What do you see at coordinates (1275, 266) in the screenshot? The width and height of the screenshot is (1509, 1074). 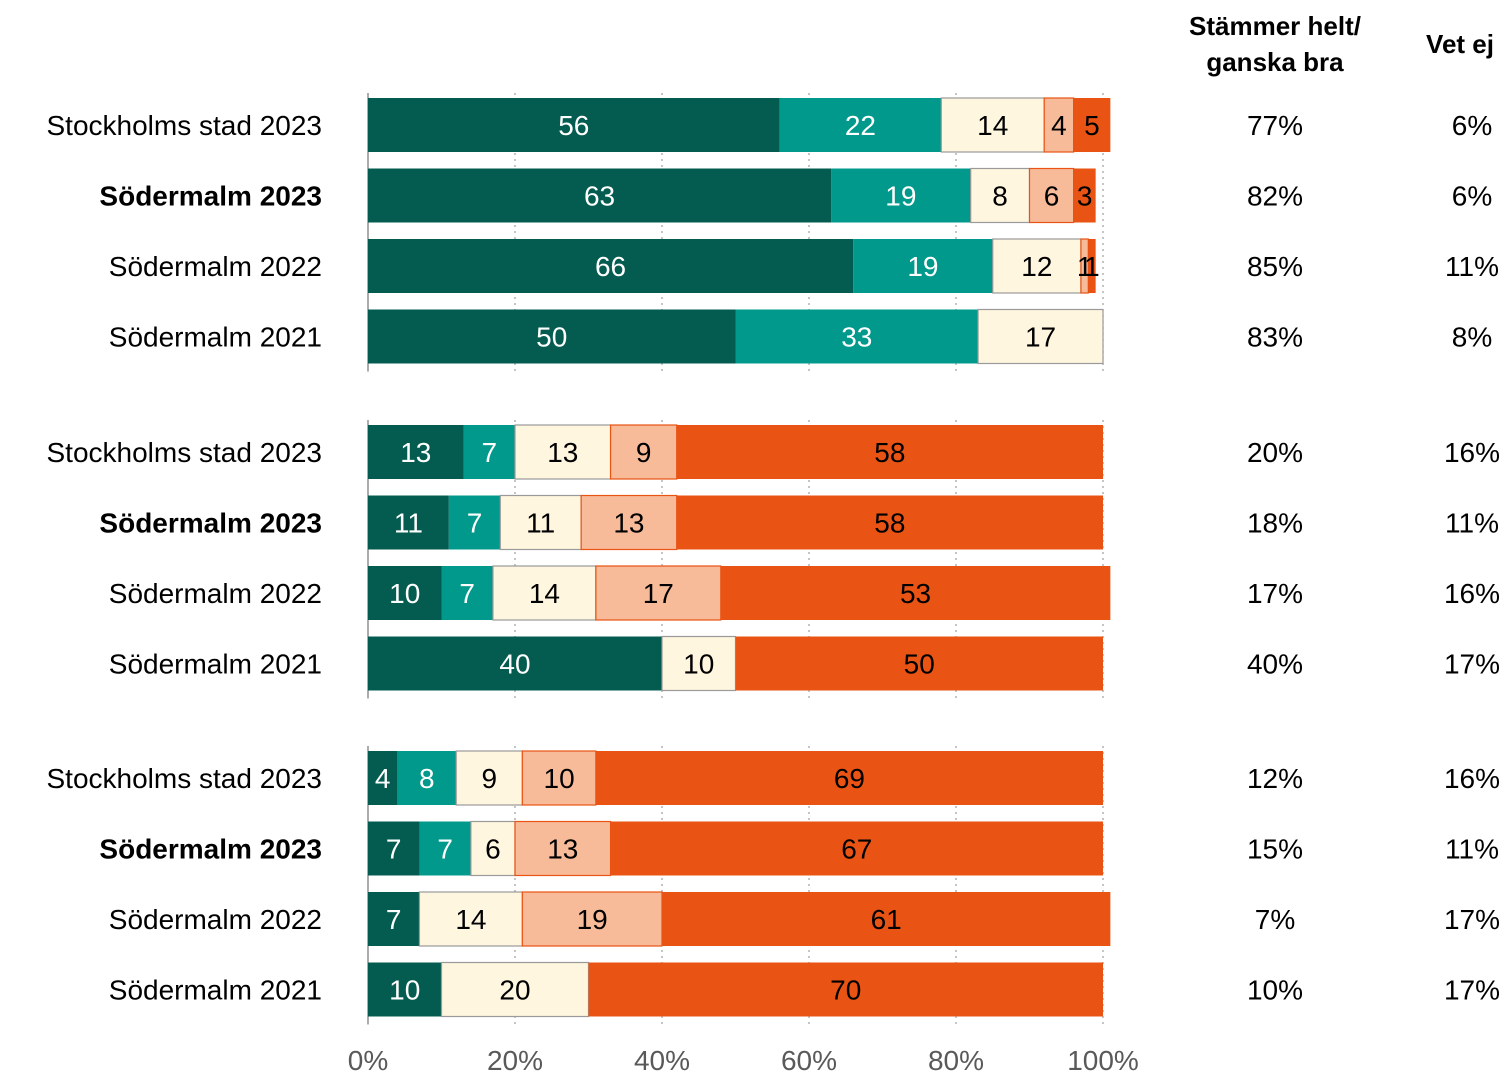 I see `agree-value: 85%` at bounding box center [1275, 266].